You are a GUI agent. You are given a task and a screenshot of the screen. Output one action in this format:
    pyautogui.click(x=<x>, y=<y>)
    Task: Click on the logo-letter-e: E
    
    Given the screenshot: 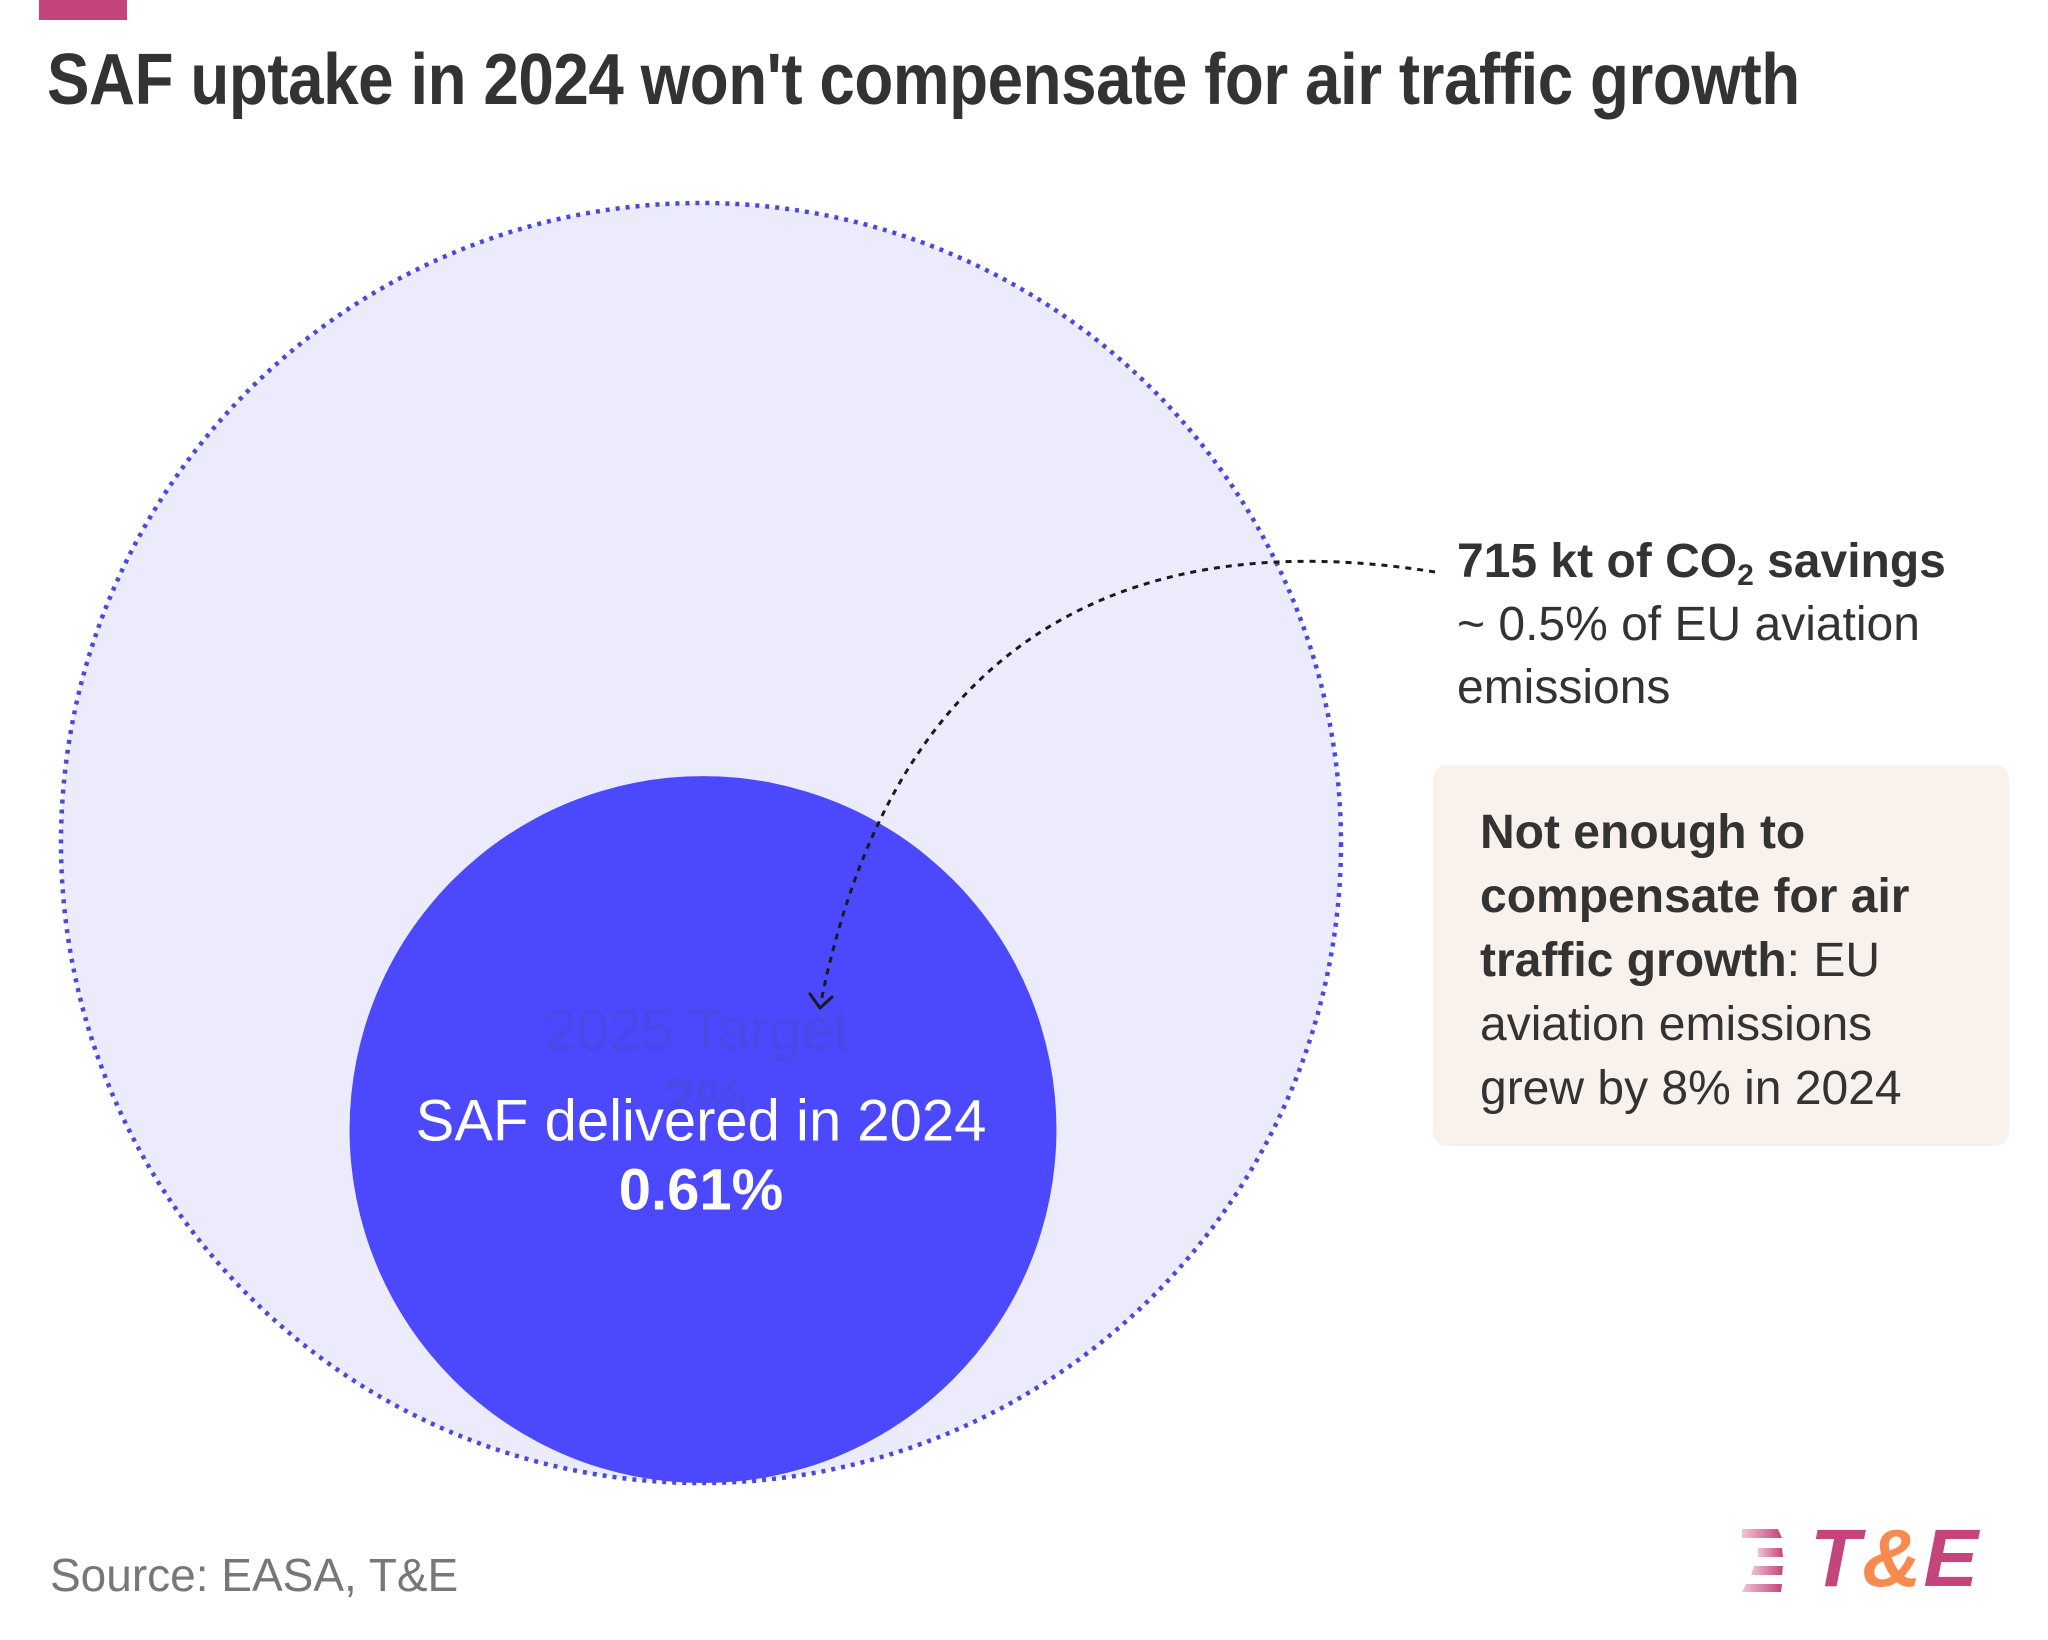 What is the action you would take?
    pyautogui.click(x=1952, y=1558)
    